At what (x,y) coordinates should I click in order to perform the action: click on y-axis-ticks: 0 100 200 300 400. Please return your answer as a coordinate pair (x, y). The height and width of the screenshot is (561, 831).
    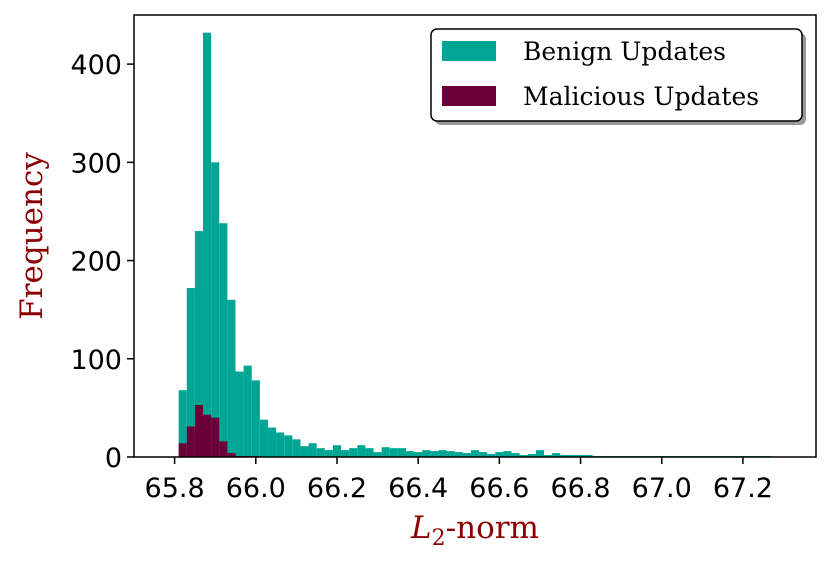
    Looking at the image, I should click on (102, 262).